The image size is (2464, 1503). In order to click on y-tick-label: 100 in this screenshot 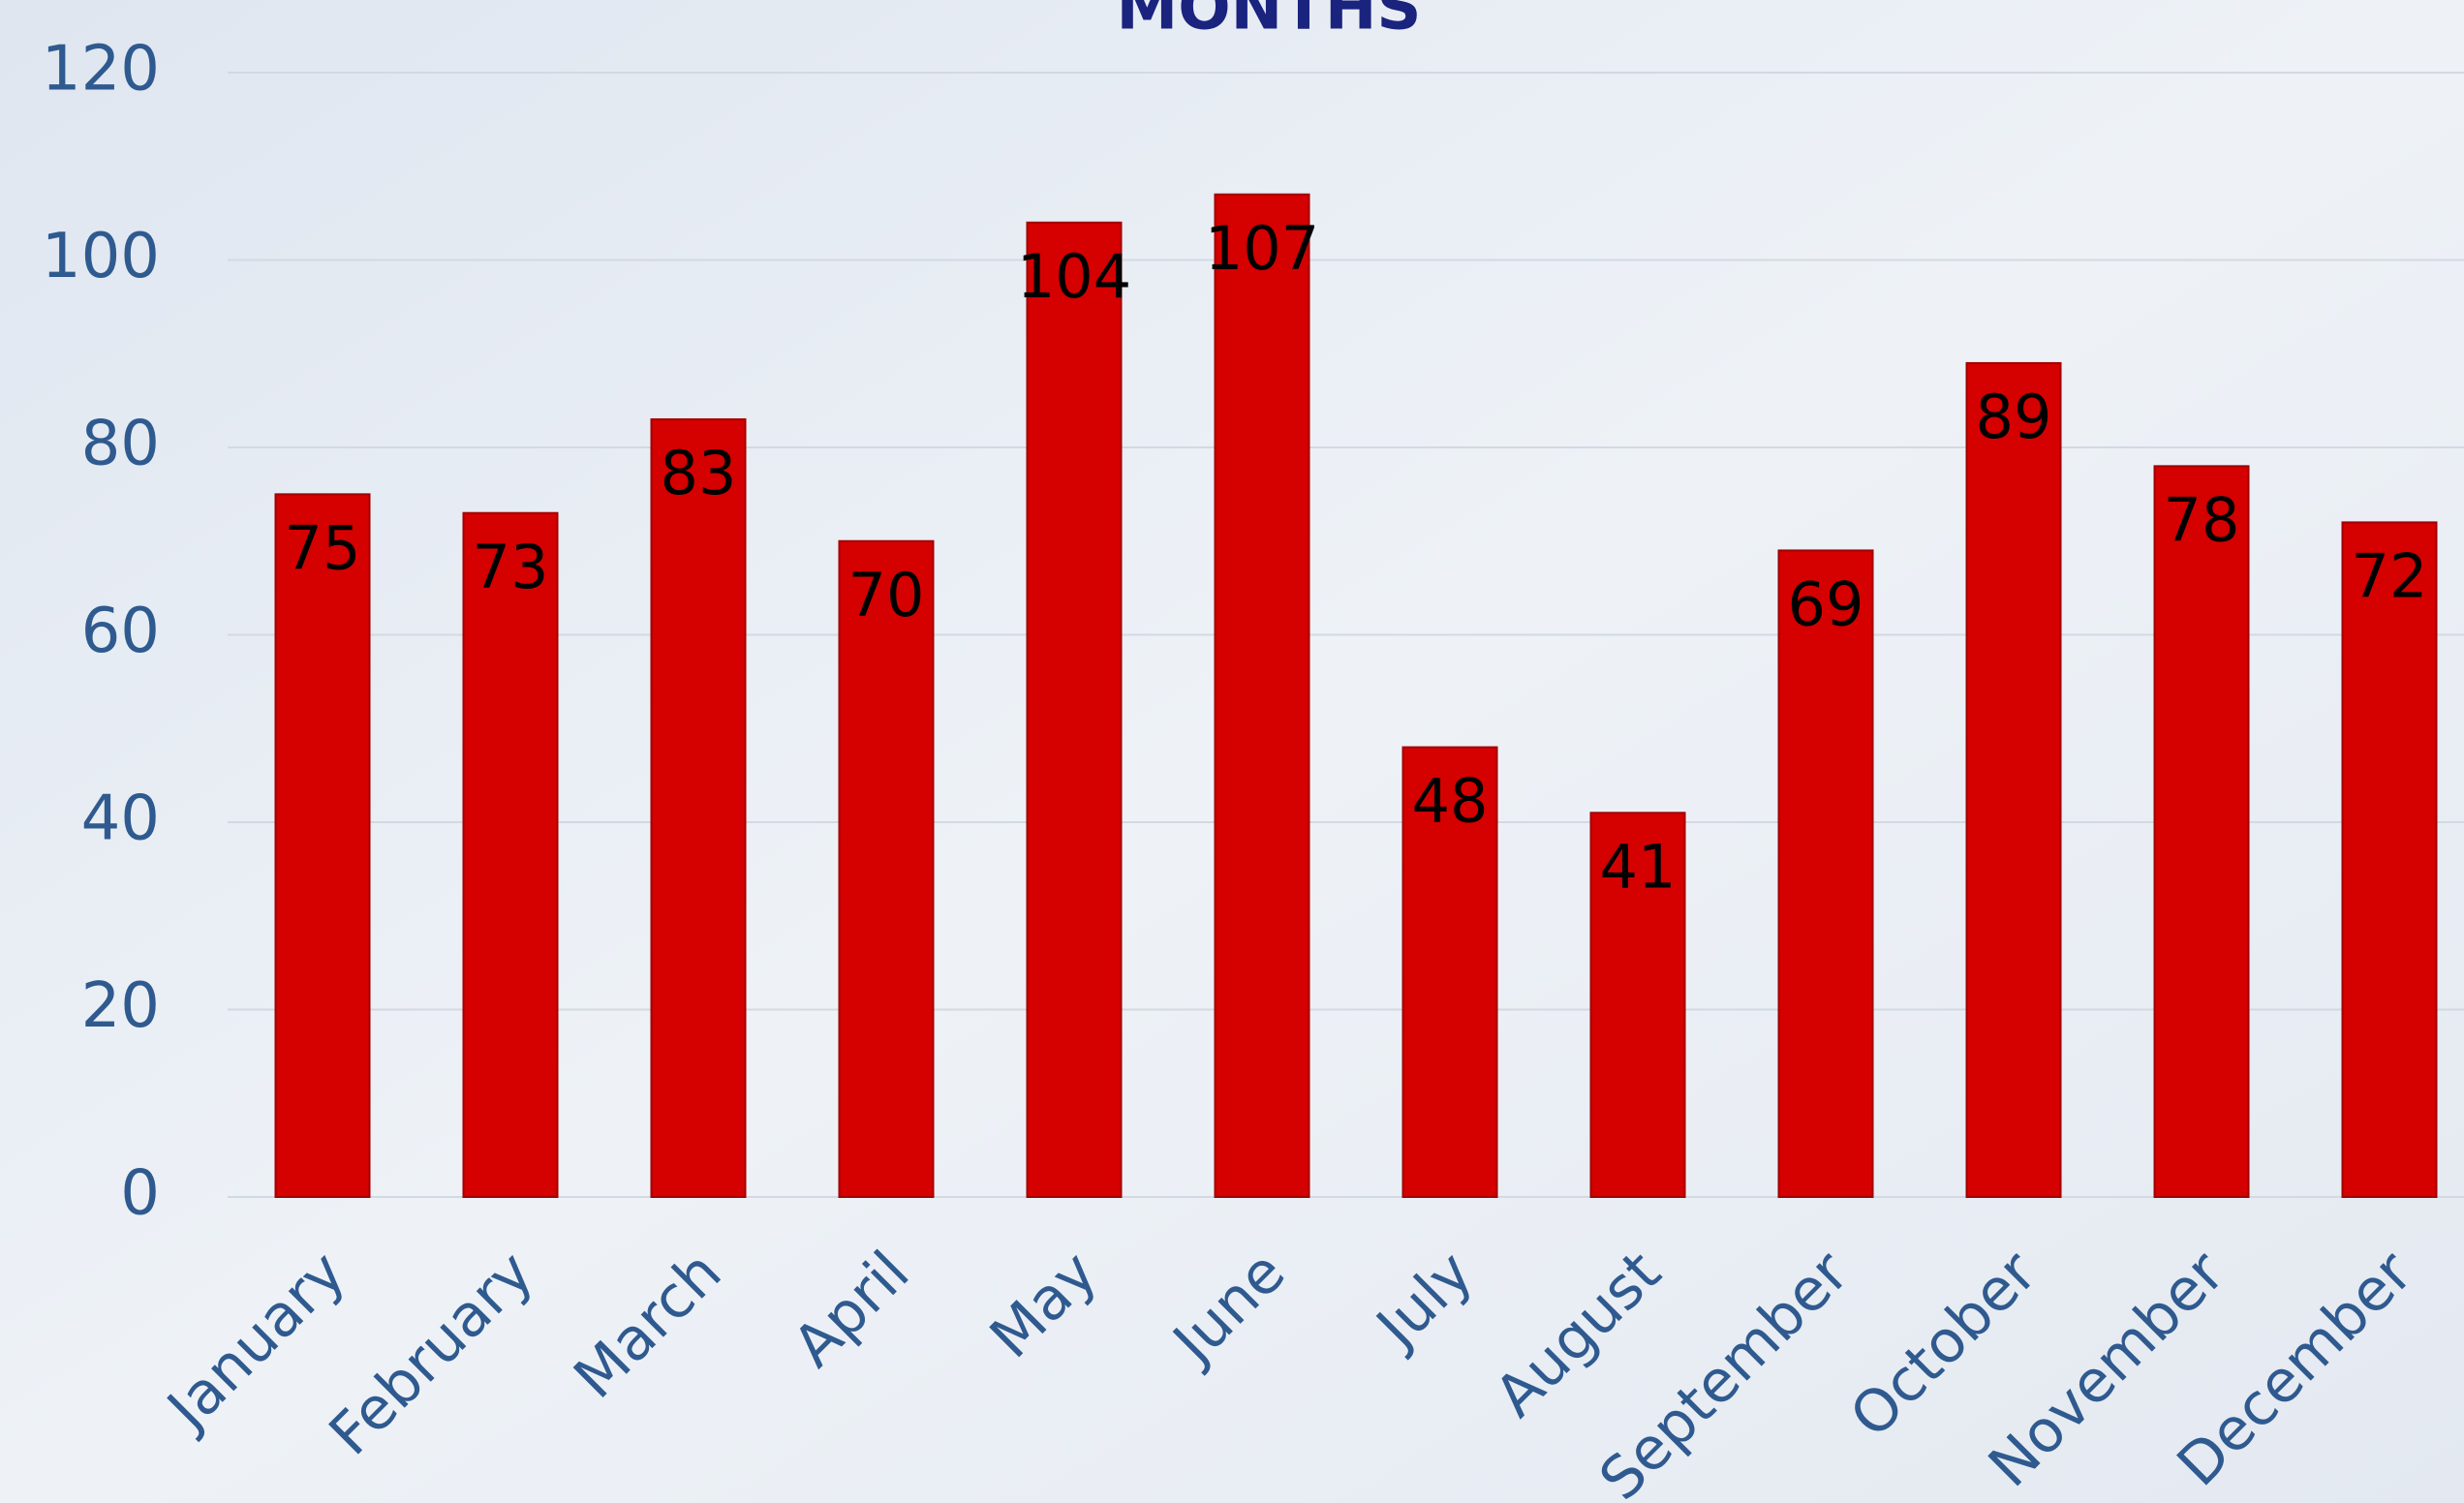, I will do `click(101, 256)`.